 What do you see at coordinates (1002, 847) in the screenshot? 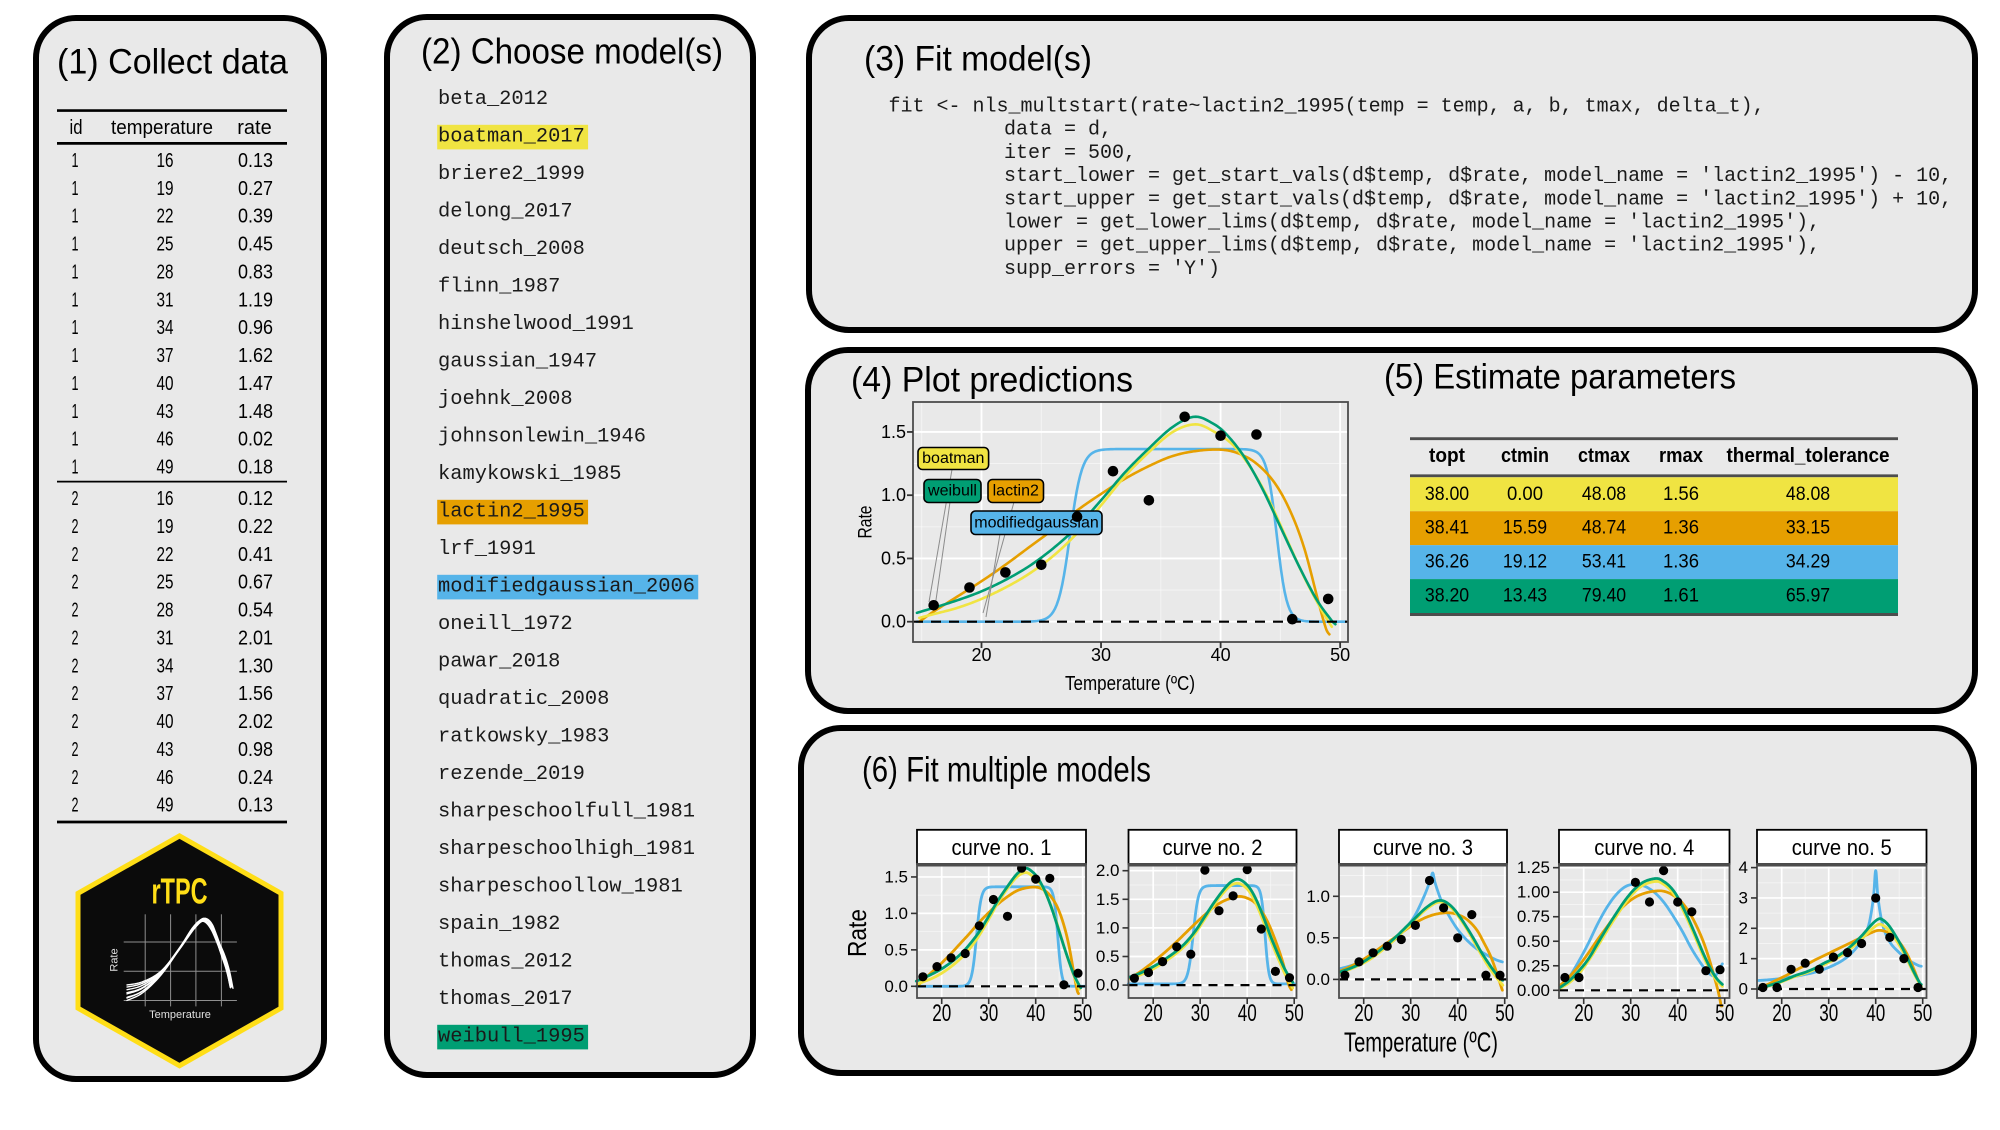
I see `svg-text: curve no. 1` at bounding box center [1002, 847].